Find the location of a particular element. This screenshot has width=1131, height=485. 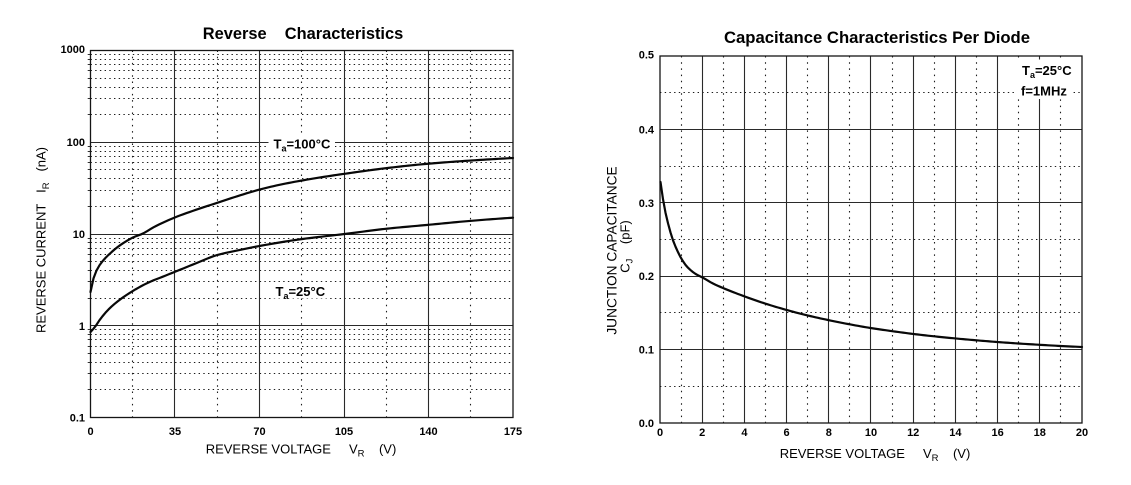

svg-text: 100 is located at coordinates (76, 143).